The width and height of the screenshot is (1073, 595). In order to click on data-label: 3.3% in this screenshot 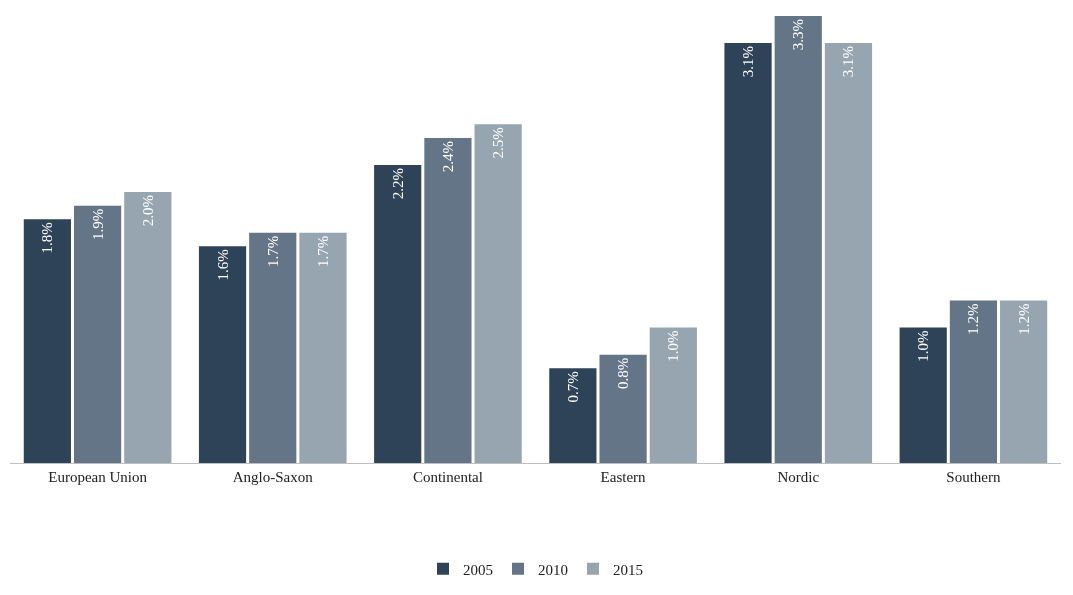, I will do `click(798, 35)`.